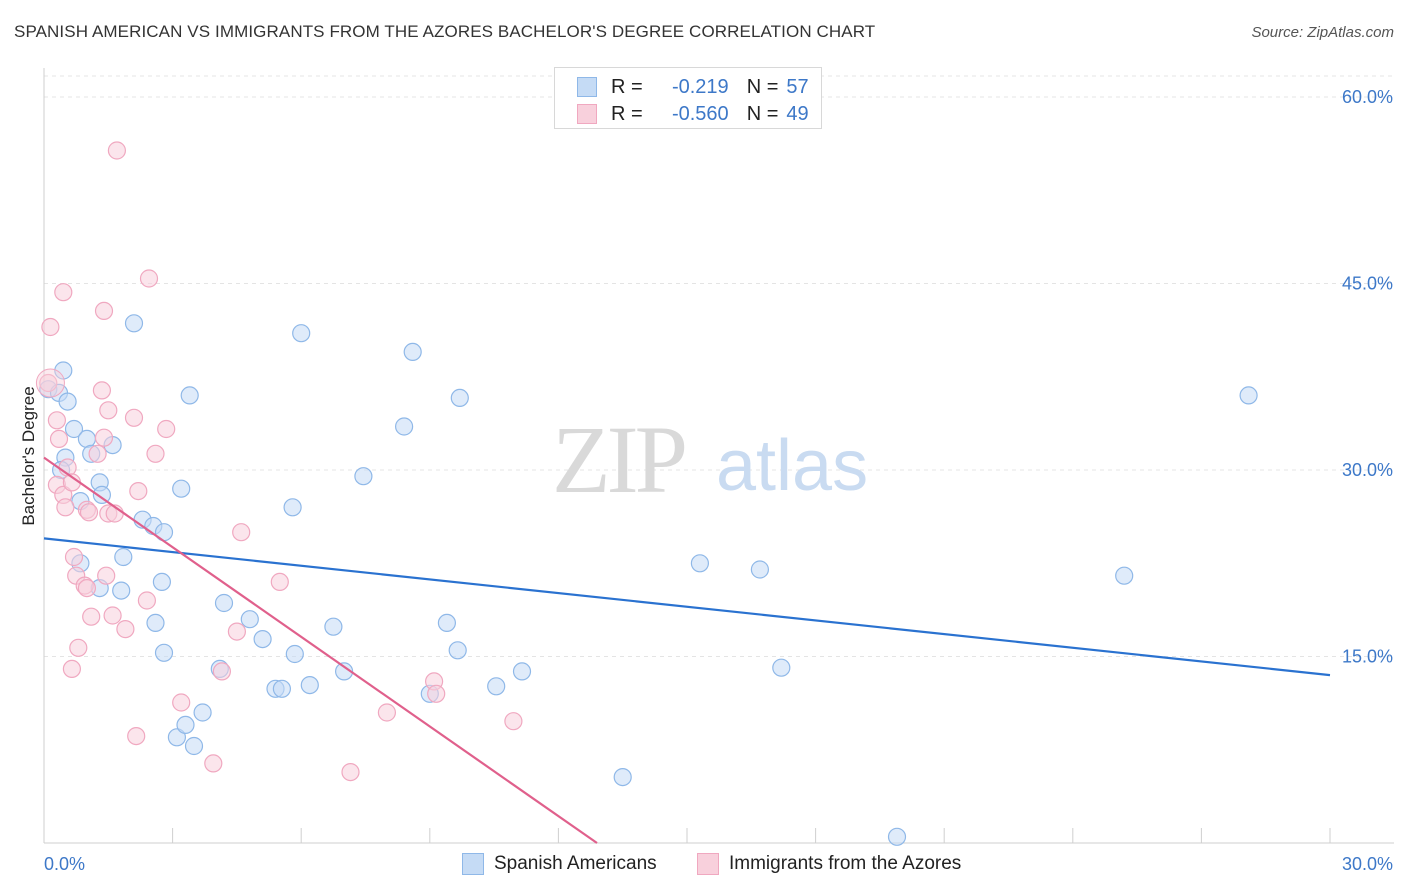  What do you see at coordinates (1322, 32) in the screenshot?
I see `source-label: Source: ZipAtlas.com` at bounding box center [1322, 32].